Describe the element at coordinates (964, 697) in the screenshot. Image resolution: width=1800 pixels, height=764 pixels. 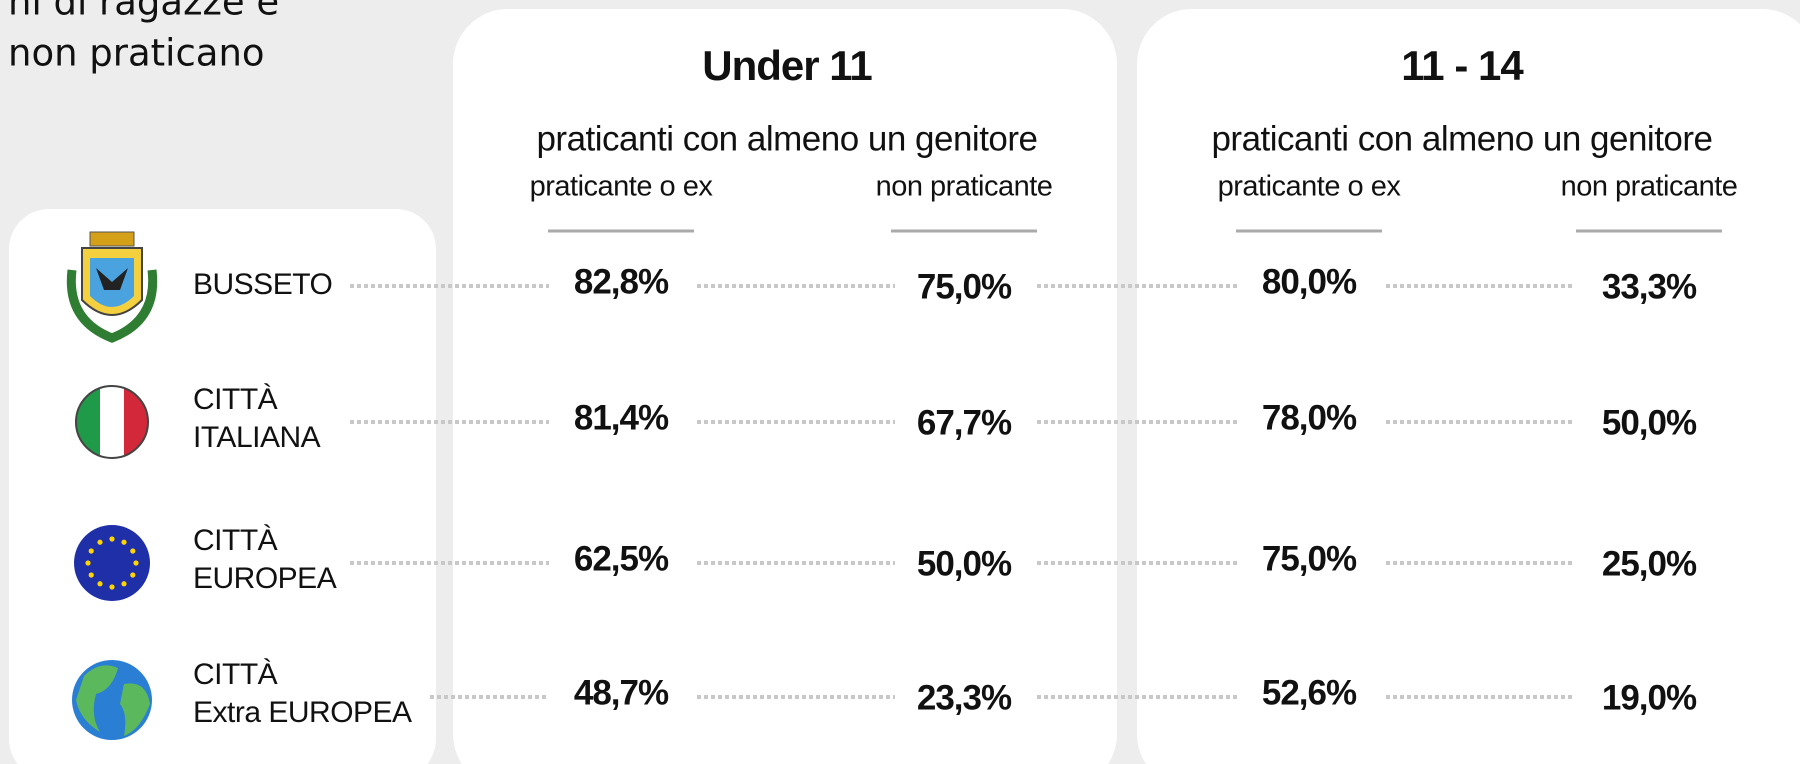
I see `value: 23,3%` at that location.